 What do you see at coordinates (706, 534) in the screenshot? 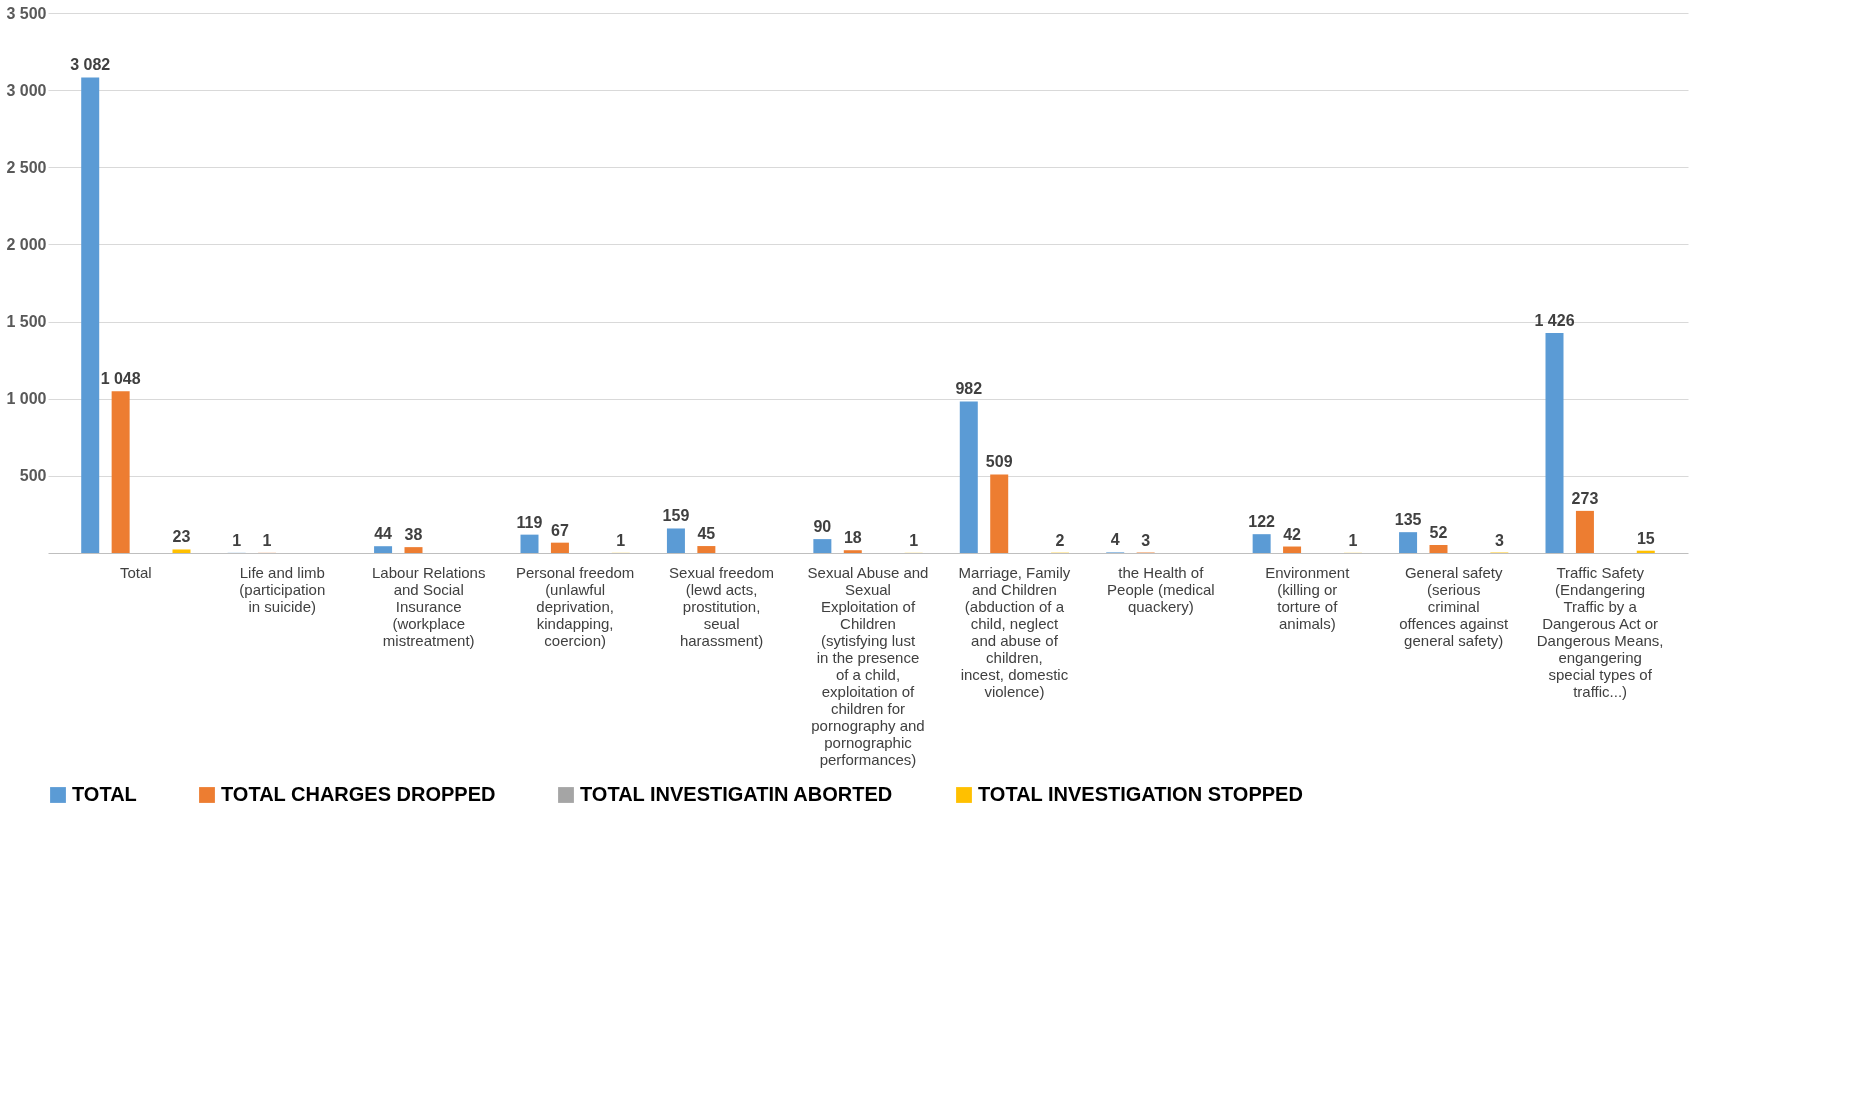
I see `data-label: 45` at bounding box center [706, 534].